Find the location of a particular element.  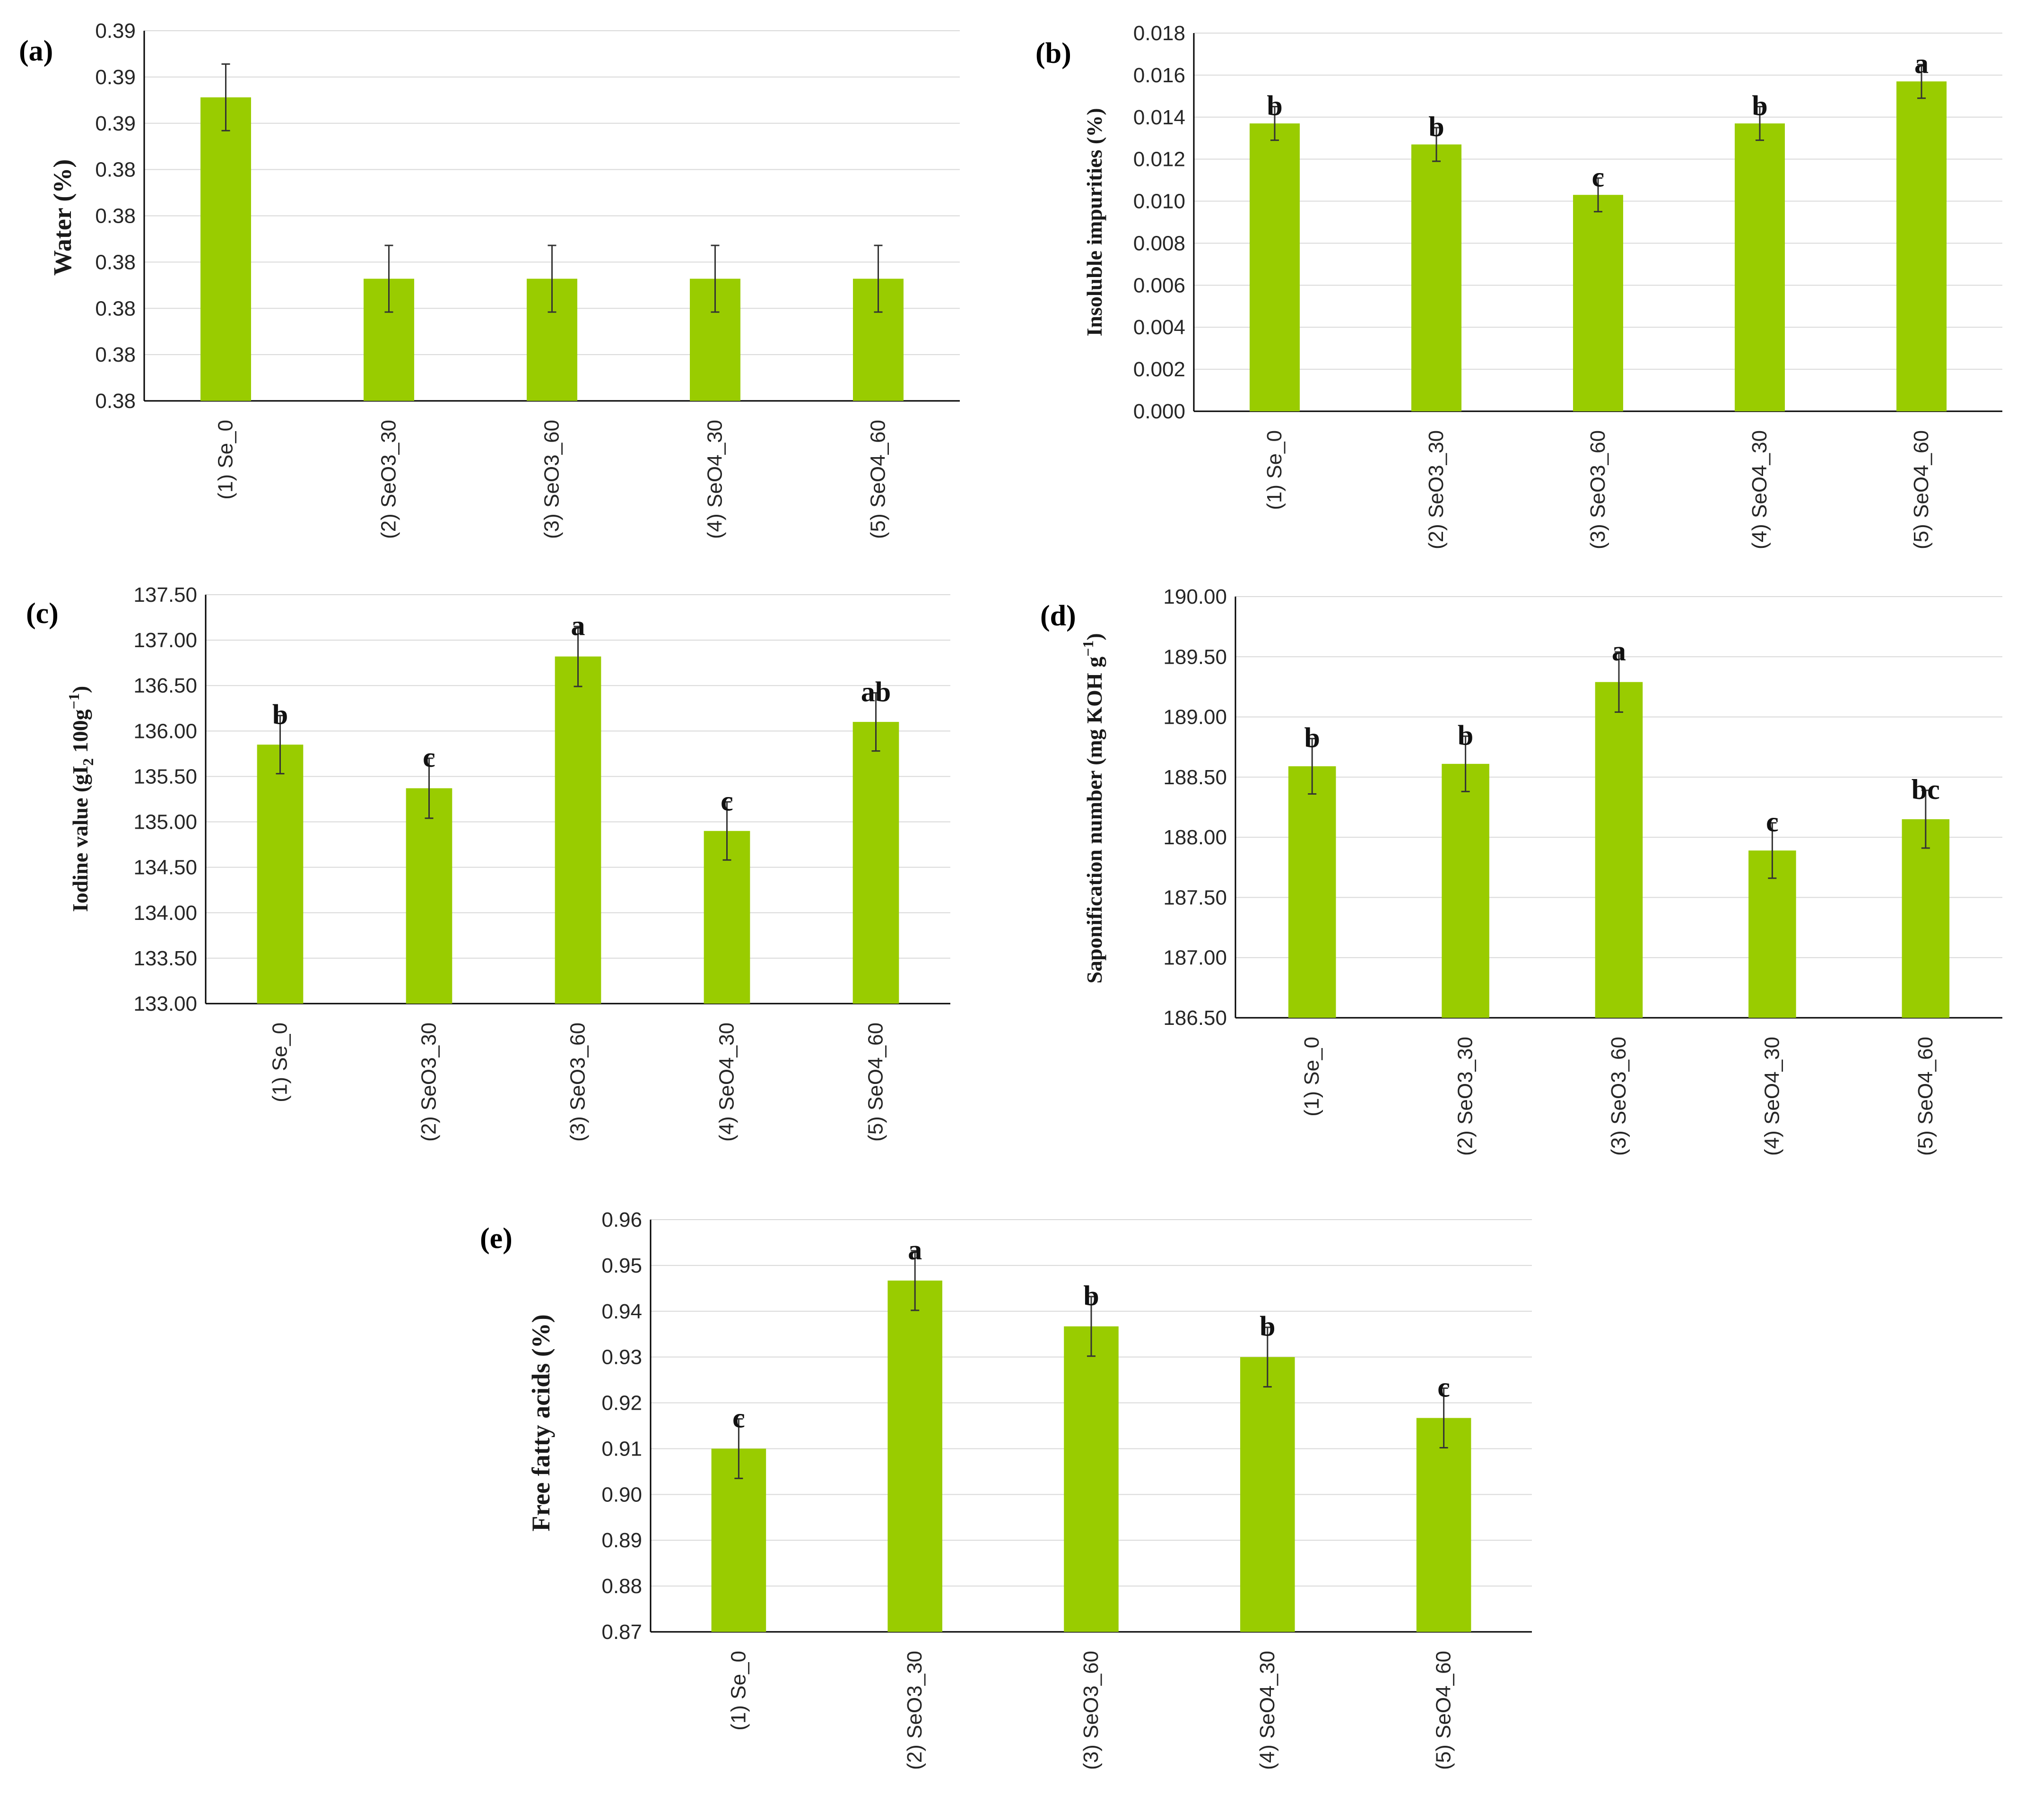

y-axis-title-part: Saponification number (mg KOH g is located at coordinates (1094, 820).